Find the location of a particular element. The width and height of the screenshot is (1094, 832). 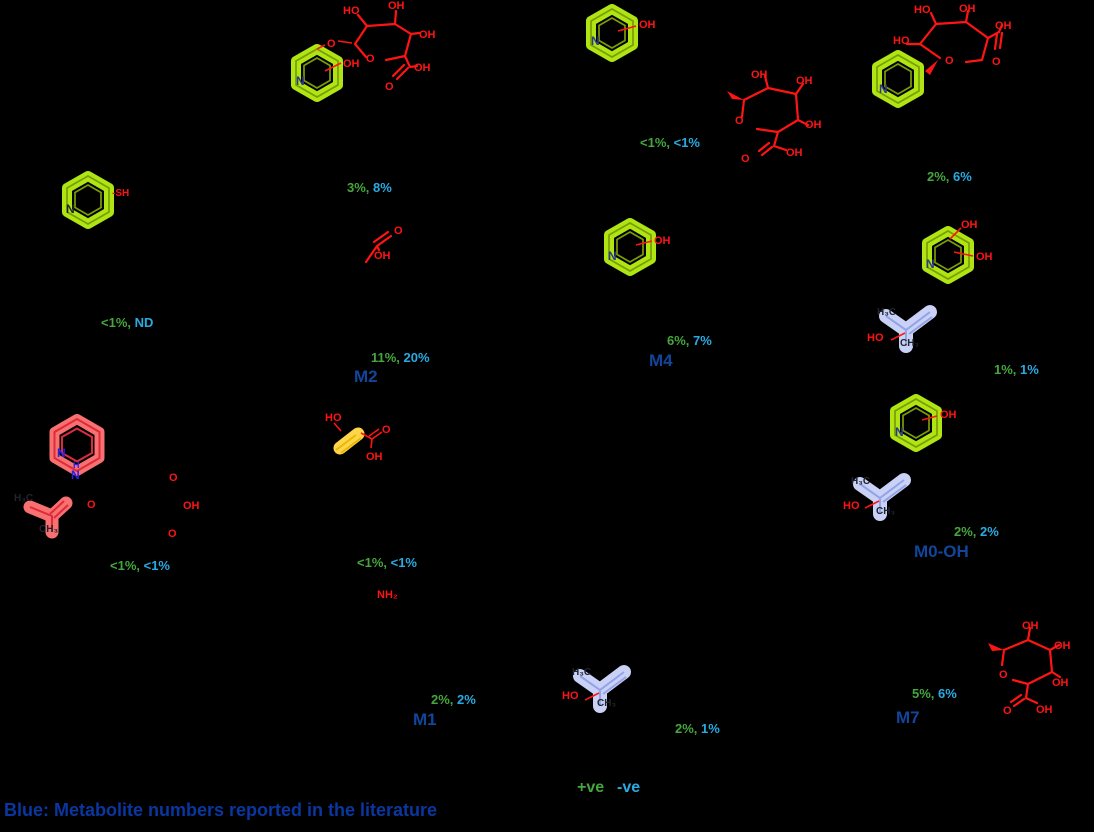

gluc1-ho: HO is located at coordinates (351, 11).